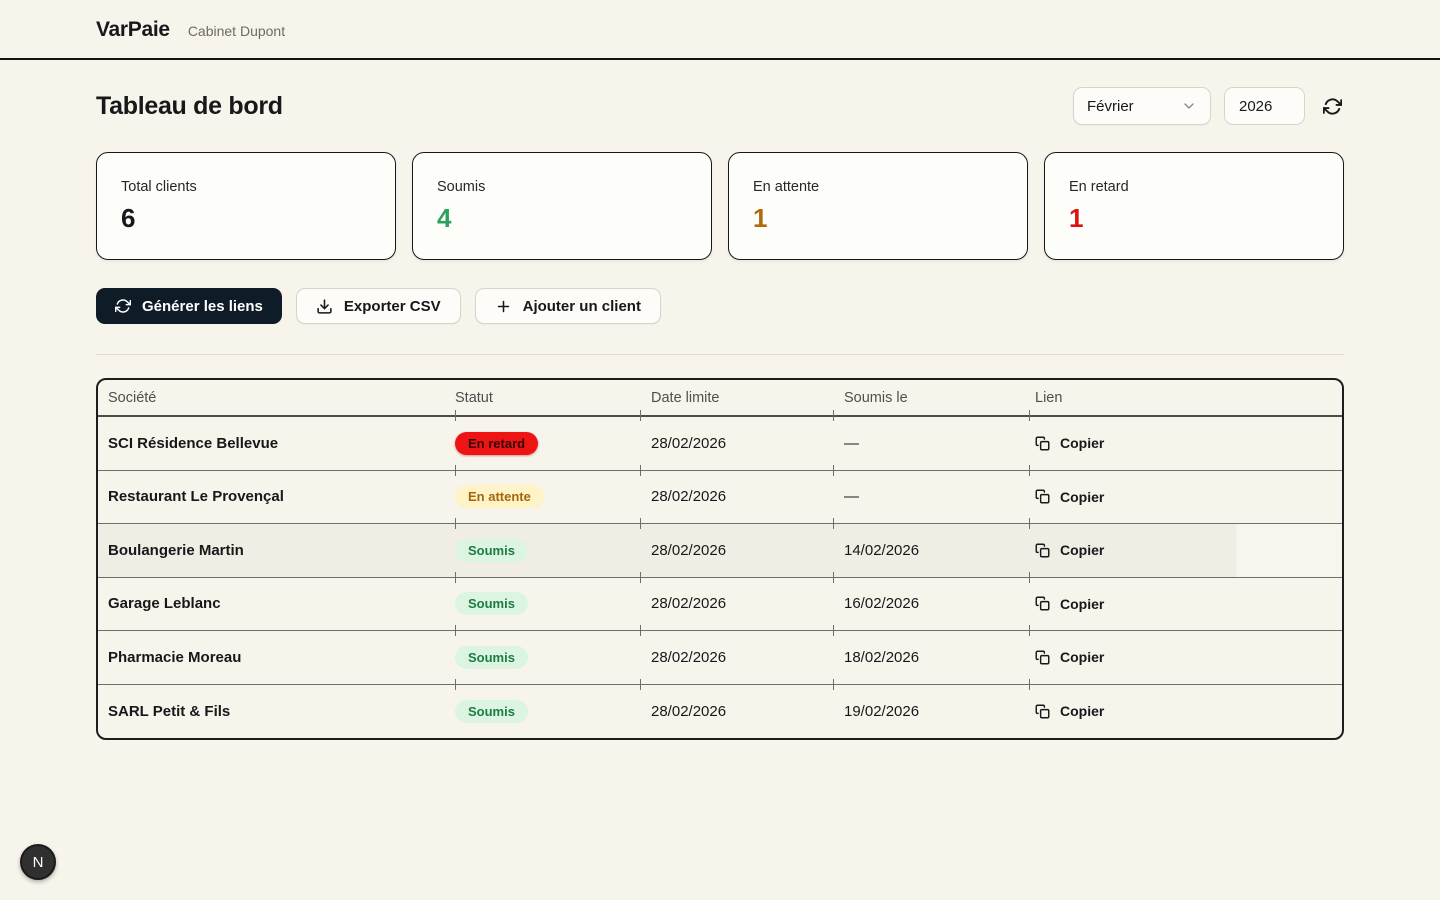 Image resolution: width=1440 pixels, height=900 pixels. I want to click on add-client-label: Ajouter un client, so click(581, 306).